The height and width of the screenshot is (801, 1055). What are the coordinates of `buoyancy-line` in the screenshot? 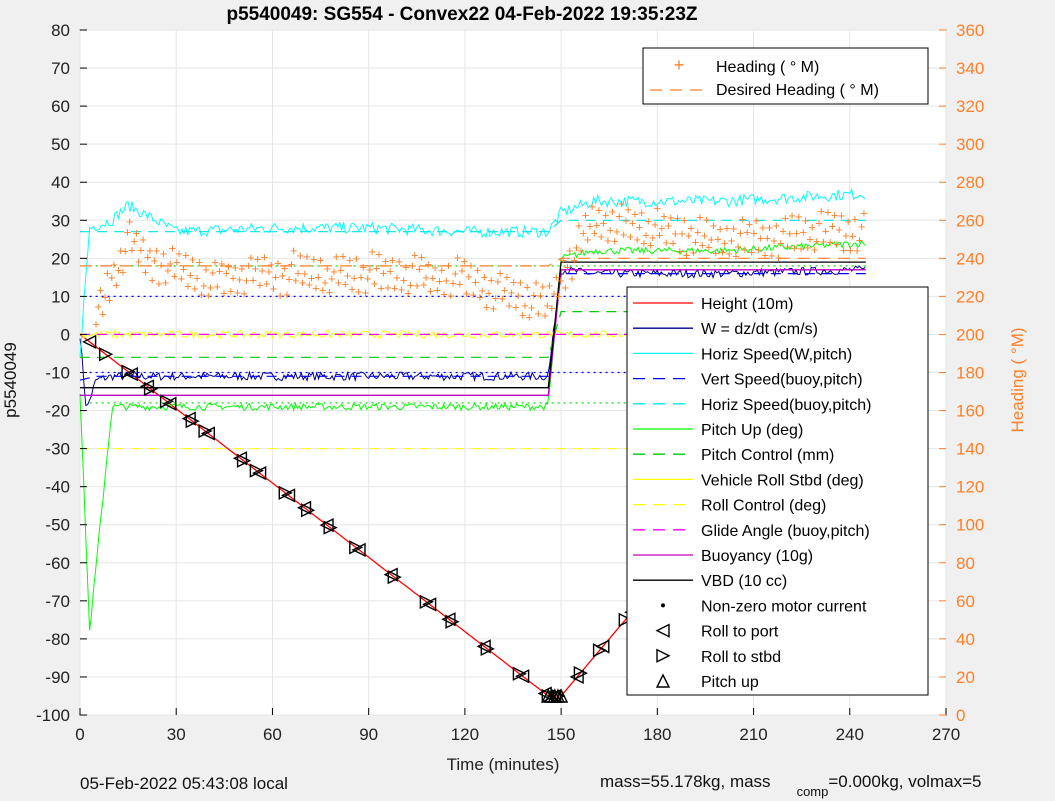 It's located at (473, 332).